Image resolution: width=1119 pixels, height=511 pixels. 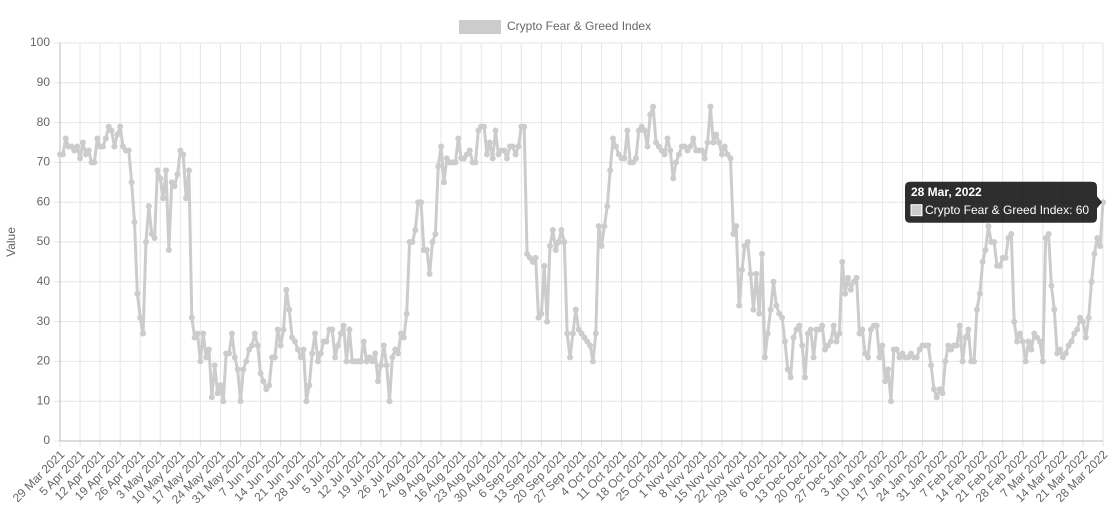 What do you see at coordinates (44, 361) in the screenshot?
I see `y-tick-label: 20` at bounding box center [44, 361].